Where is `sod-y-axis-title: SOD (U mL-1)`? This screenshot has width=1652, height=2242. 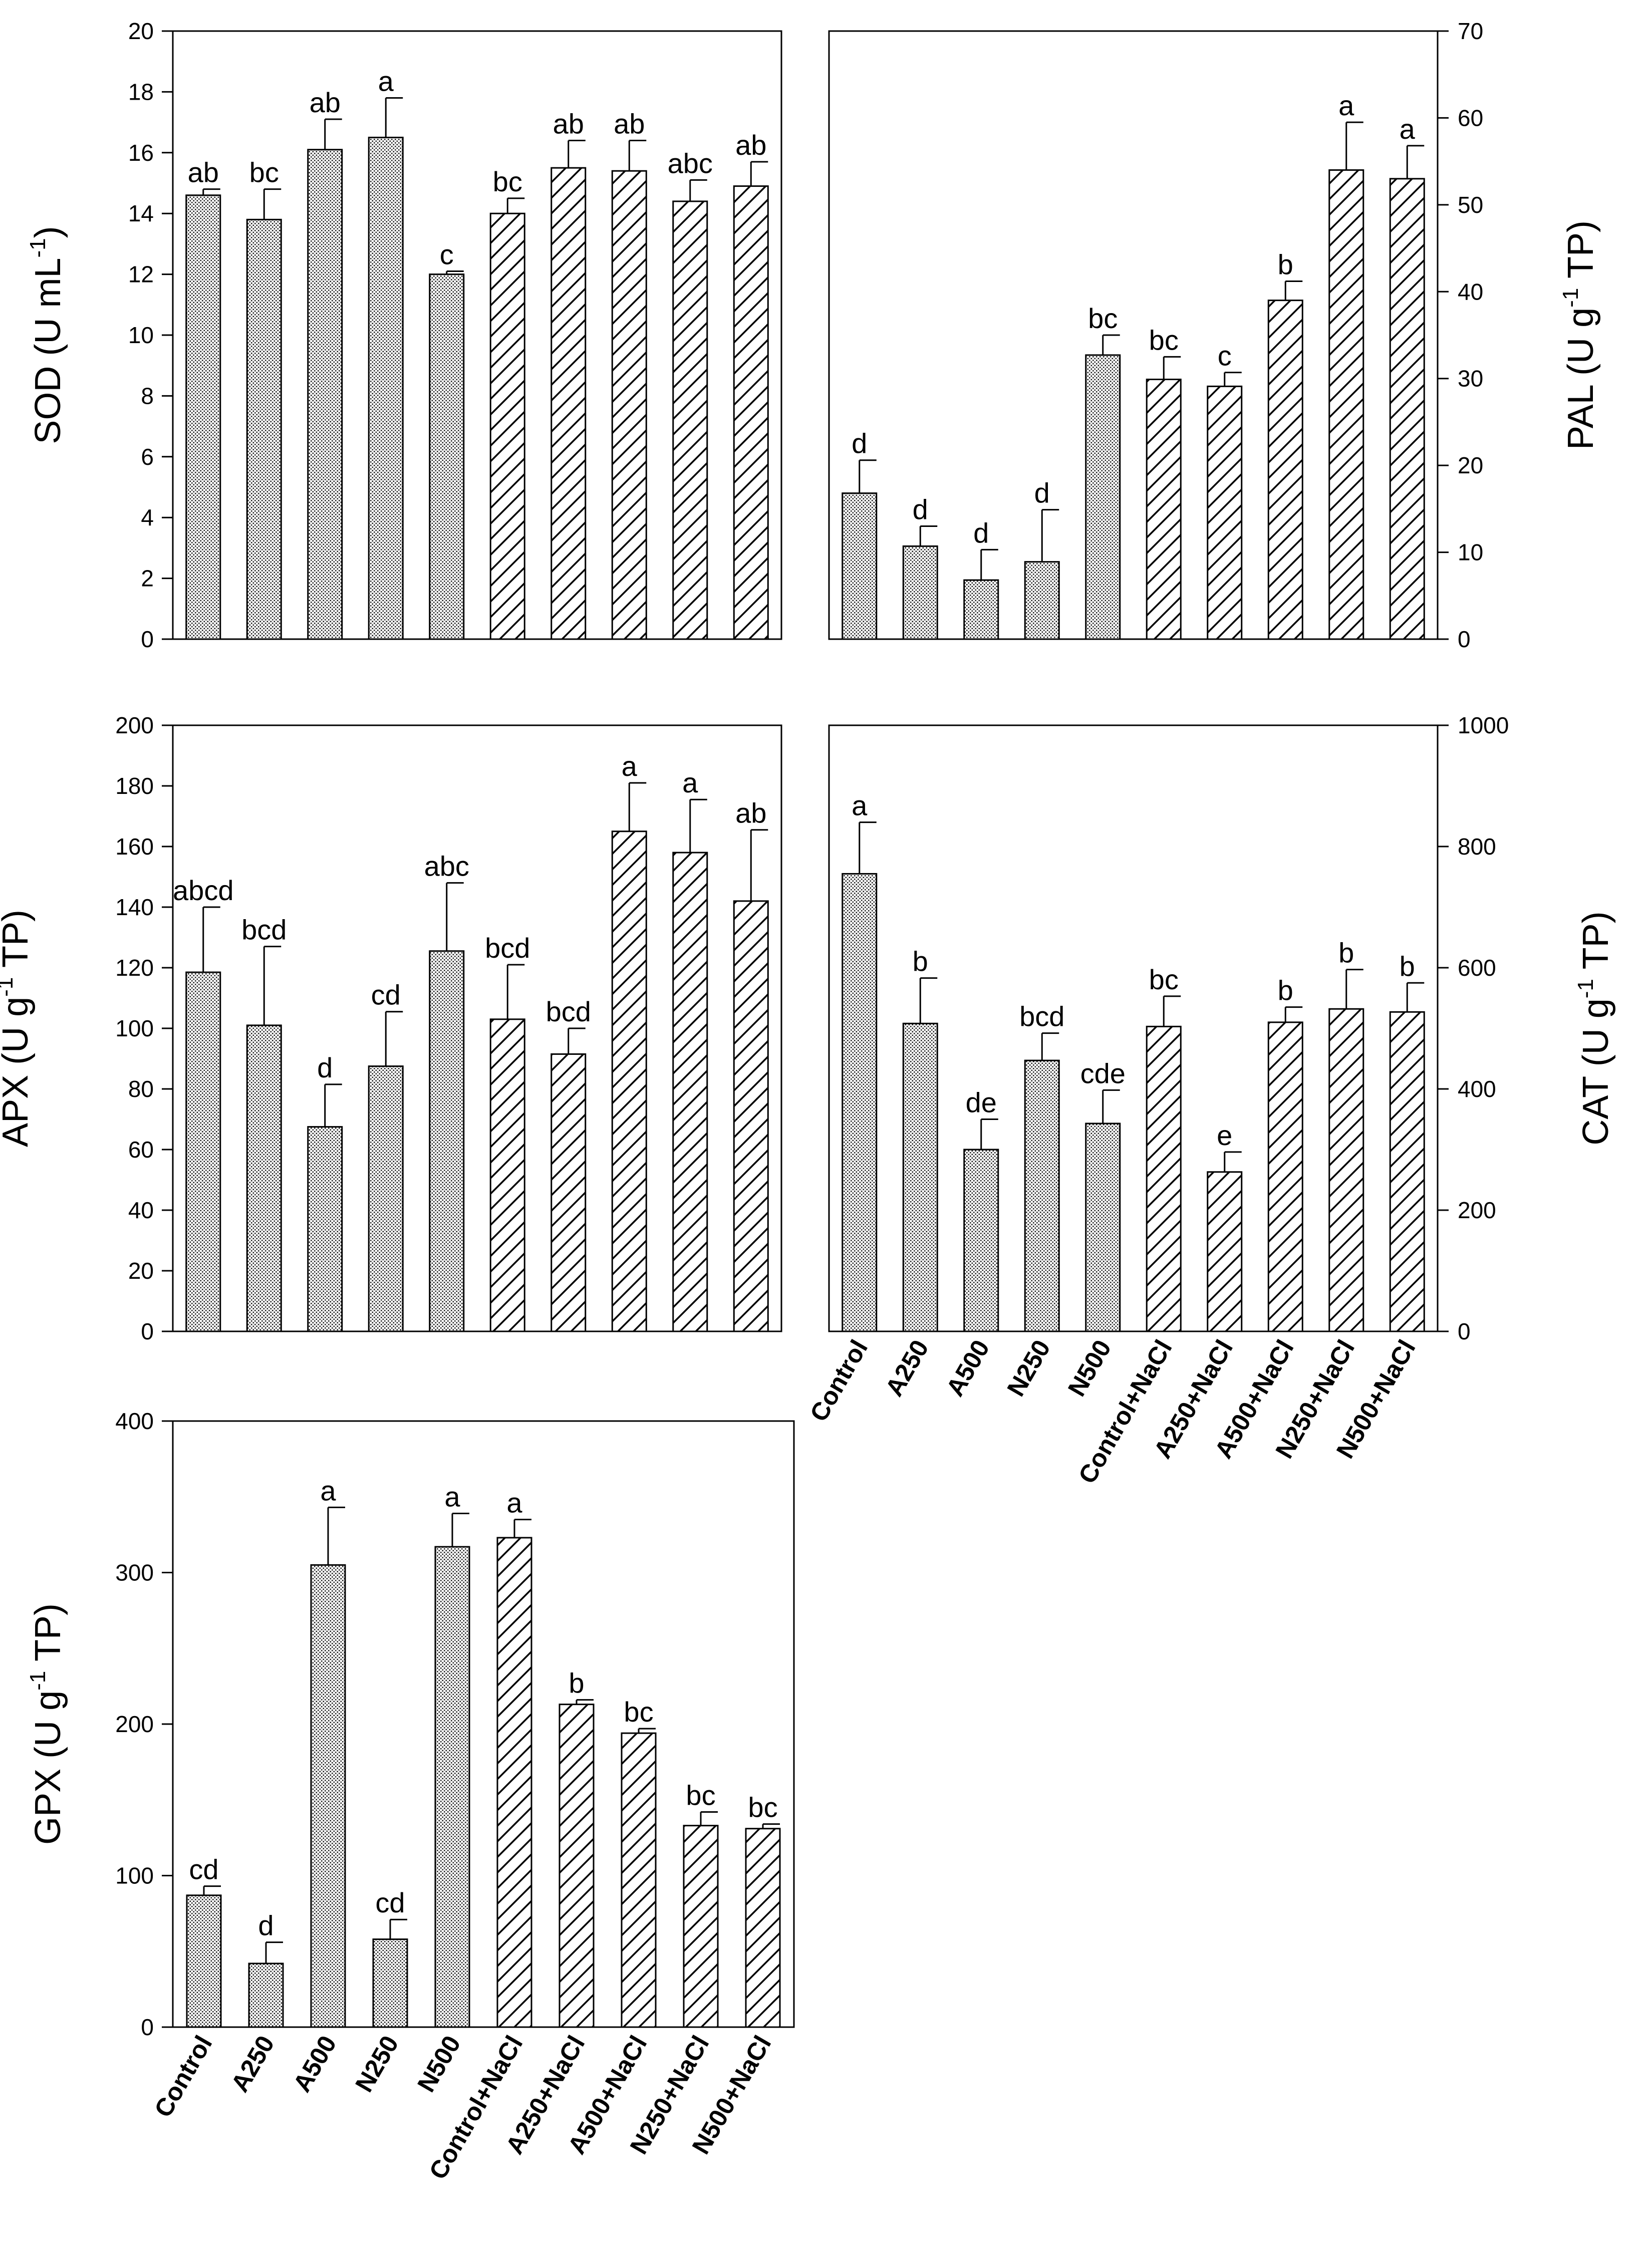
sod-y-axis-title: SOD (U mL-1) is located at coordinates (47, 335).